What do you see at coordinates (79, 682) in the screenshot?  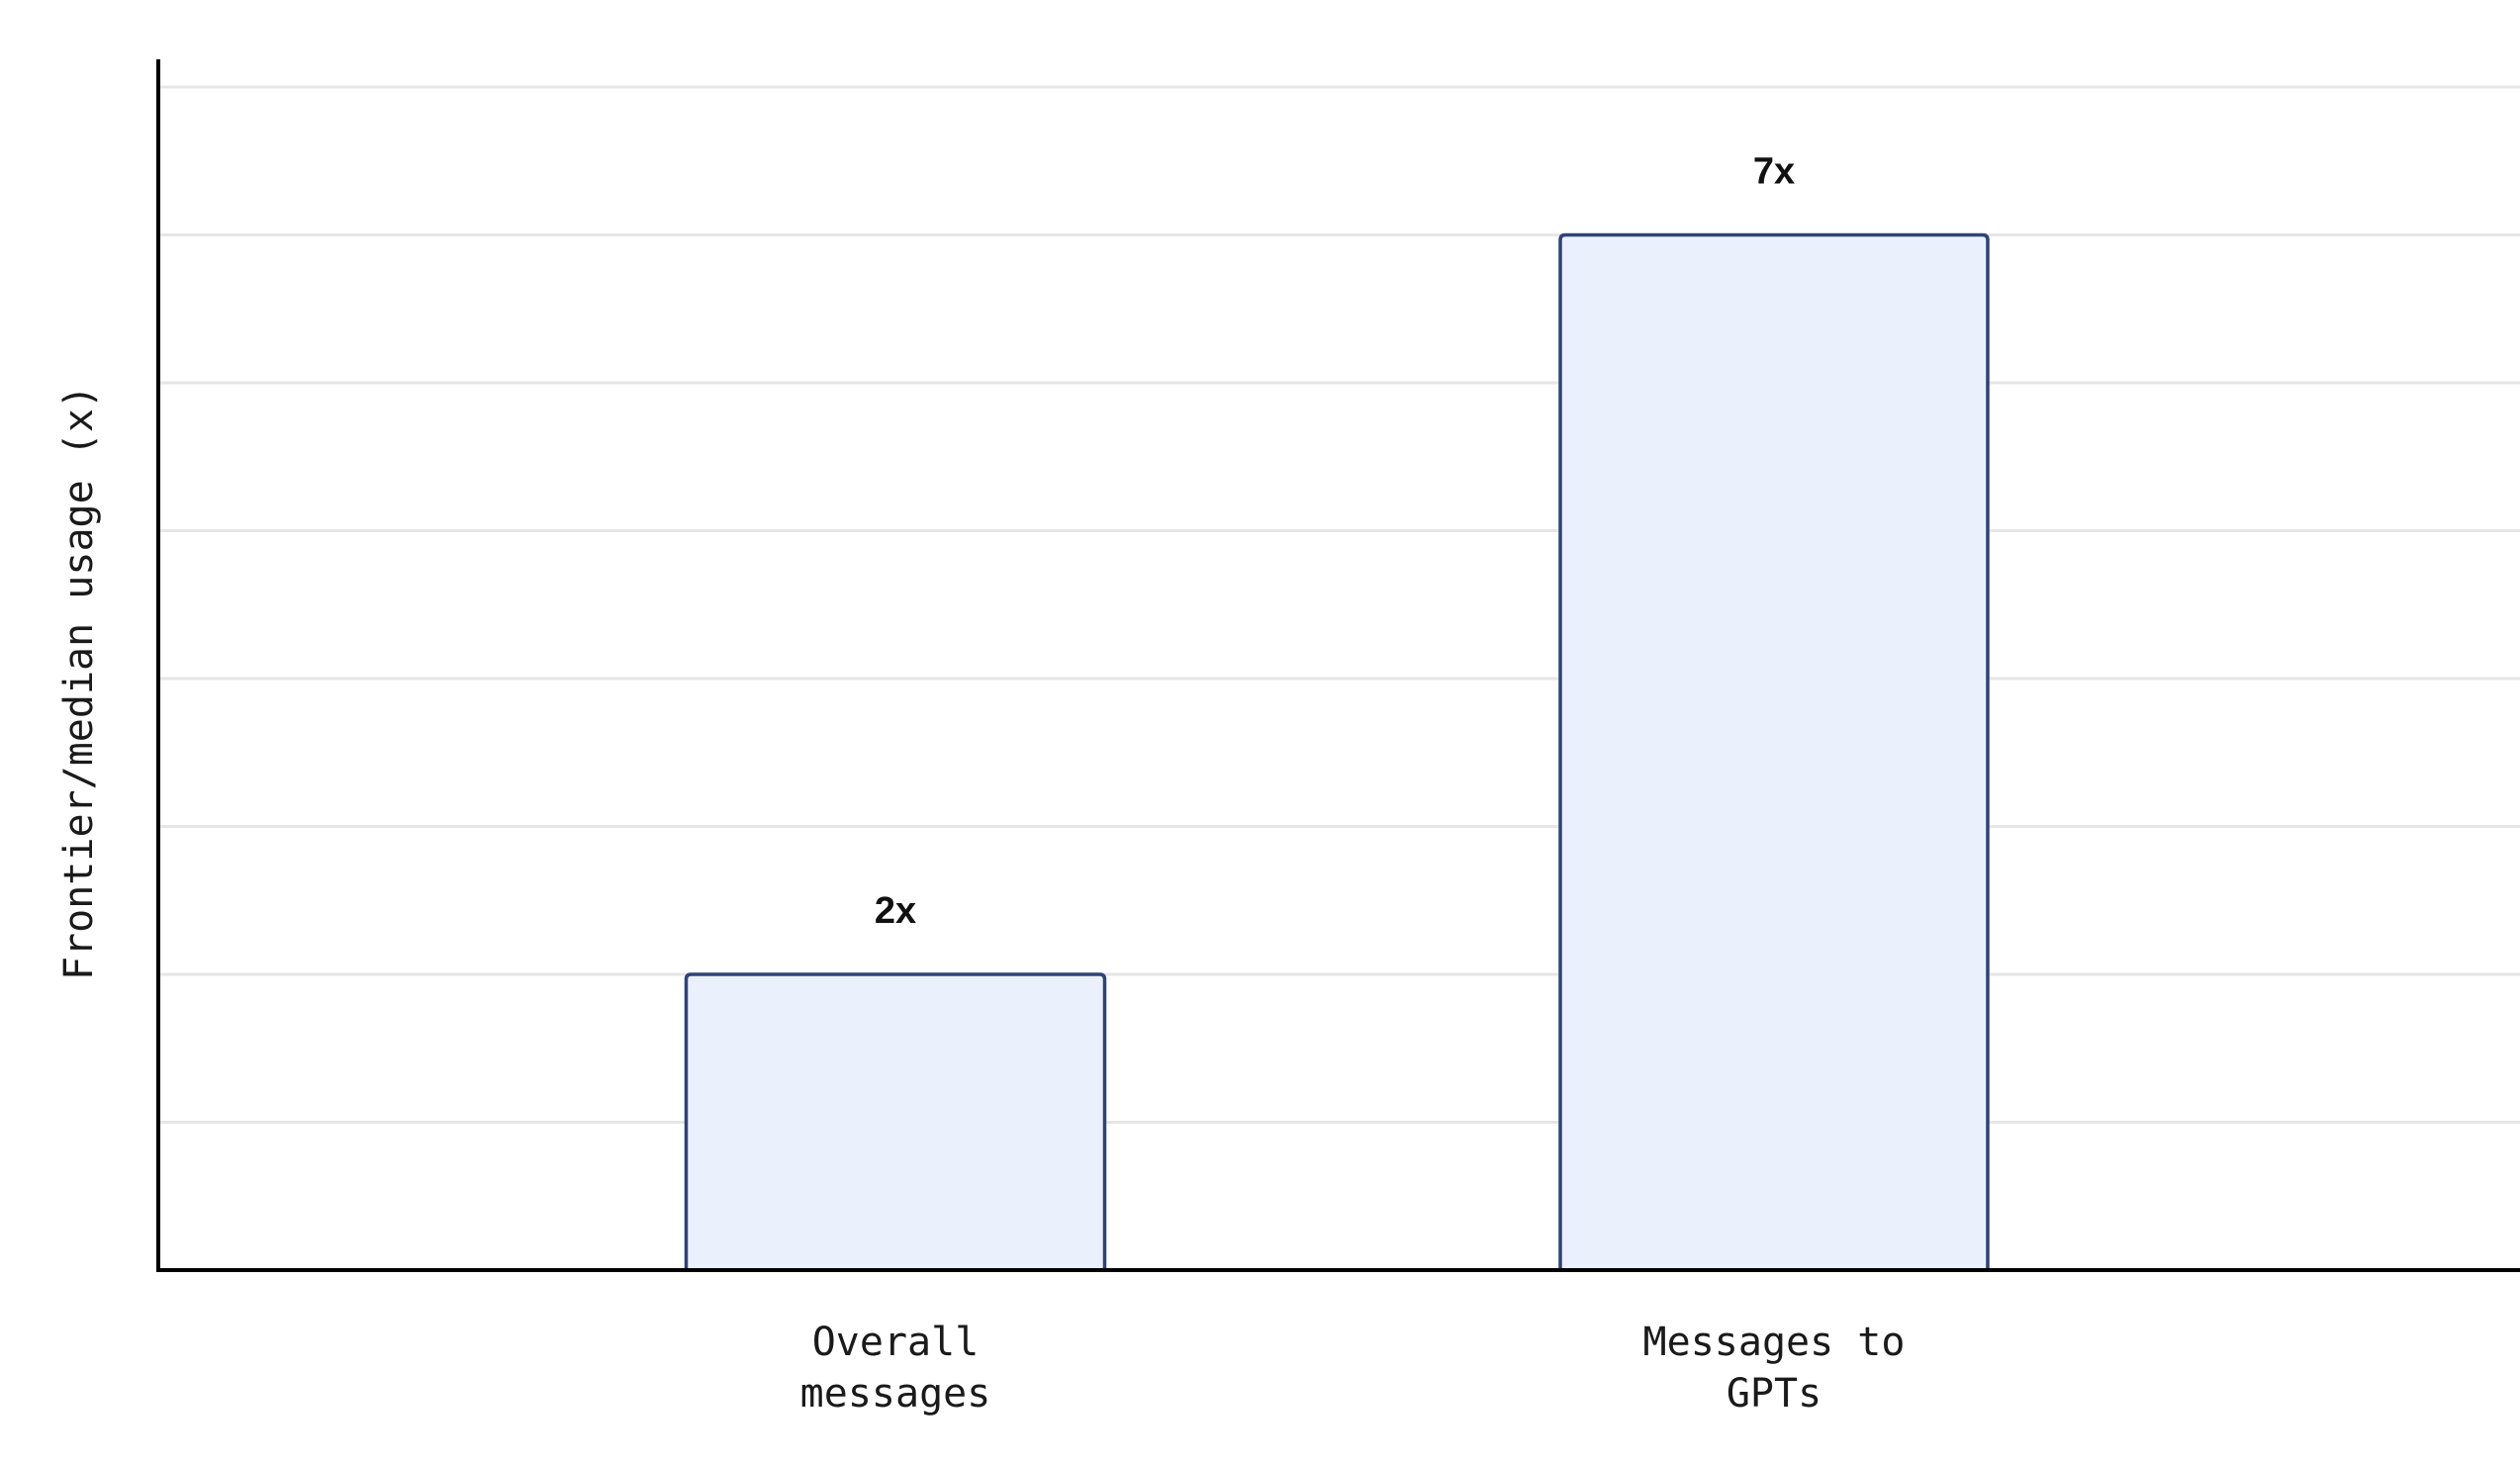 I see `y-axis-title: Frontier/median usage (x)` at bounding box center [79, 682].